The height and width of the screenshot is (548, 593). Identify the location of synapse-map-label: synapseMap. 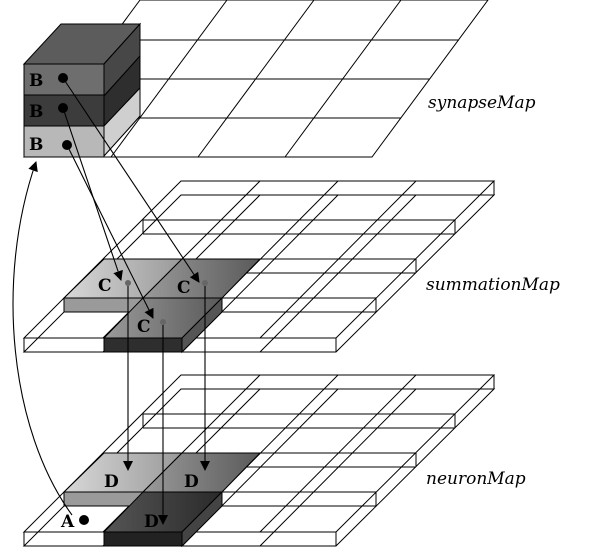
(482, 103).